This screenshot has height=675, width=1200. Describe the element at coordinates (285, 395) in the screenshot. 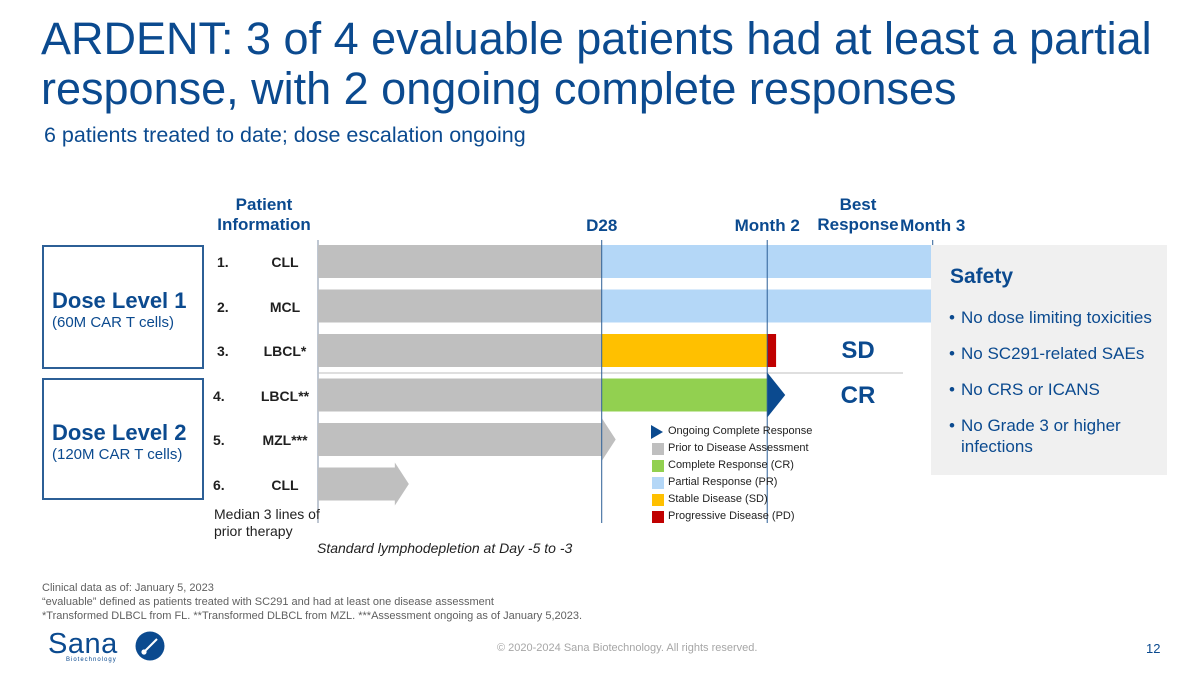

I see `patient-diagnosis: LBCL**` at that location.